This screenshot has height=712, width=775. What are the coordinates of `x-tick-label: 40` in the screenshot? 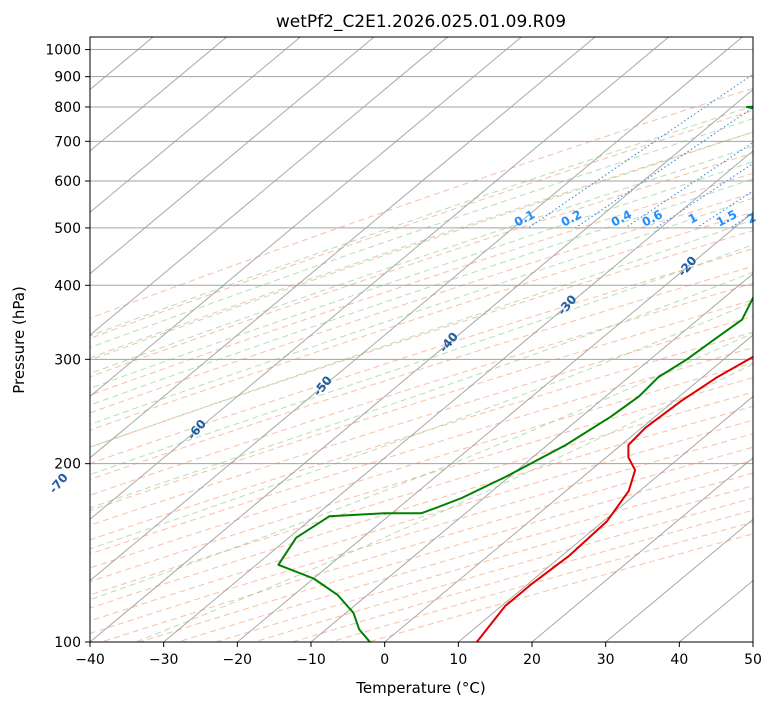 It's located at (679, 660).